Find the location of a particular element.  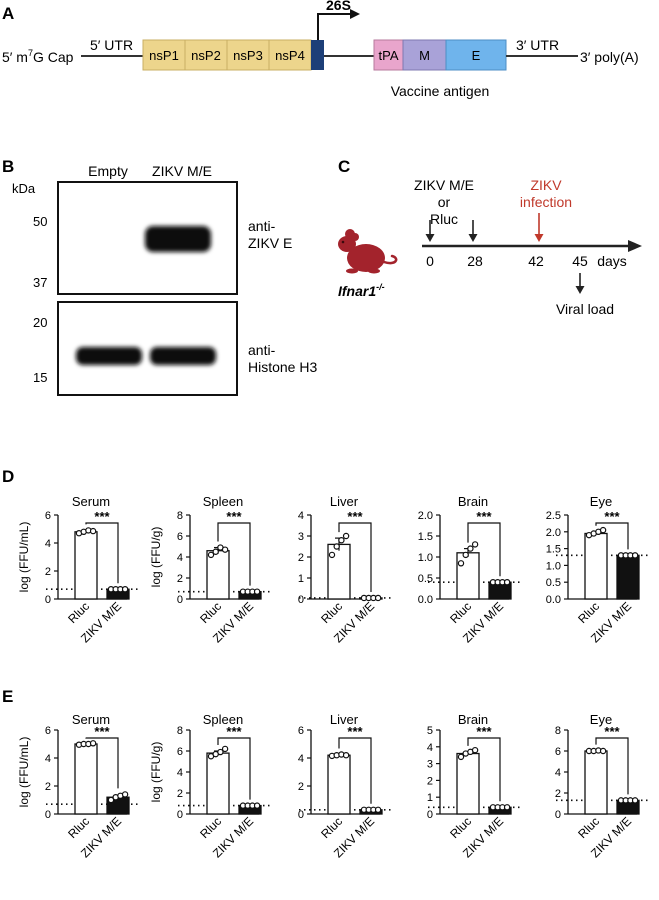

day-45: 45 is located at coordinates (580, 261).